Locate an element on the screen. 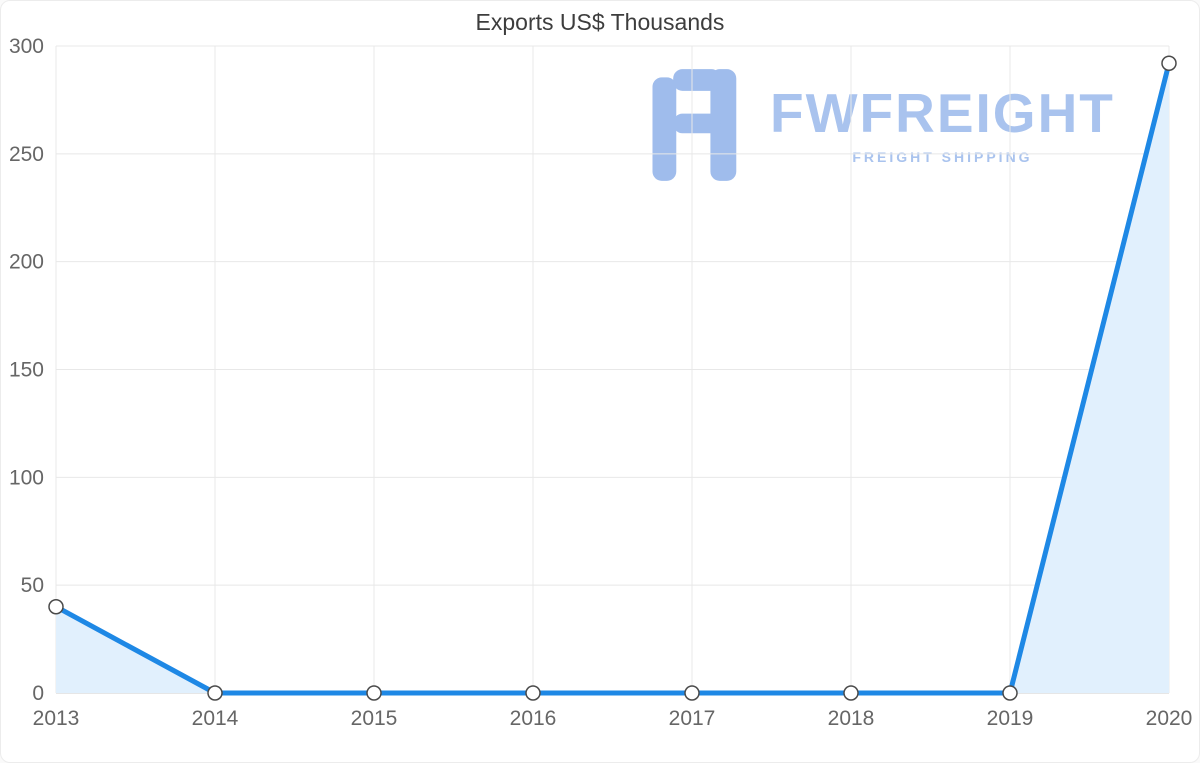 This screenshot has width=1200, height=763. y-tick-label: 50 is located at coordinates (32, 585).